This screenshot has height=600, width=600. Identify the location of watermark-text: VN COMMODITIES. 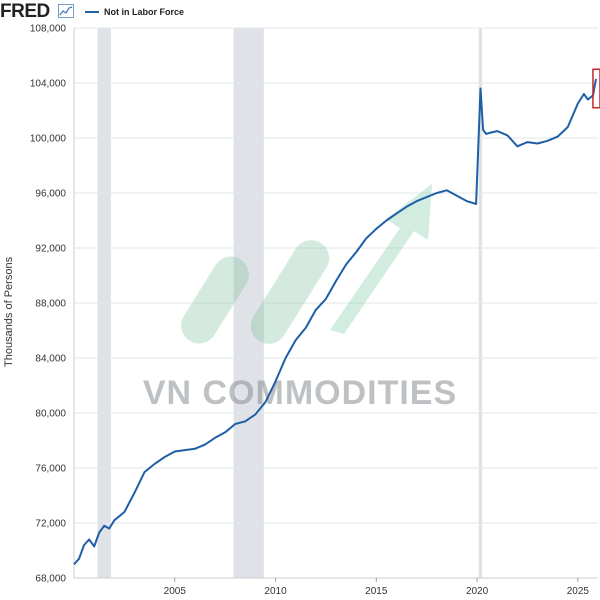
(300, 393).